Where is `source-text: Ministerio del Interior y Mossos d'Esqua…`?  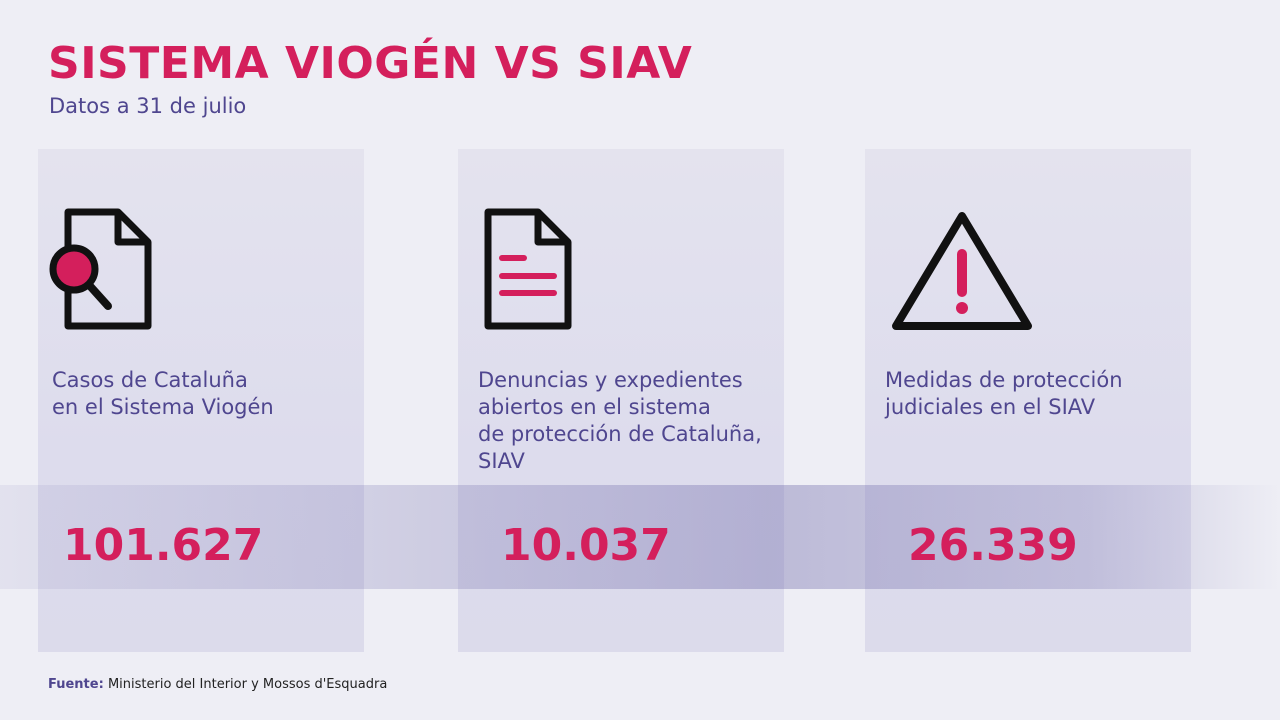
source-text: Ministerio del Interior y Mossos d'Esqua… is located at coordinates (247, 684).